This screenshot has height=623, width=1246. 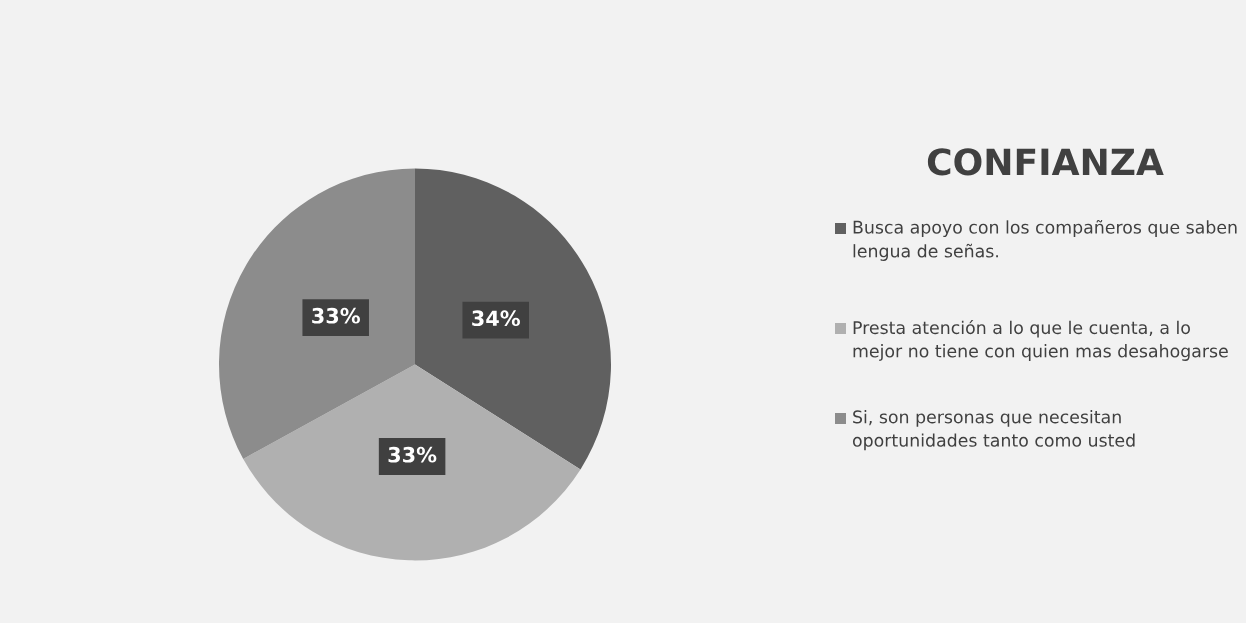 I want to click on chart-title: CONFIANZA, so click(x=1045, y=162).